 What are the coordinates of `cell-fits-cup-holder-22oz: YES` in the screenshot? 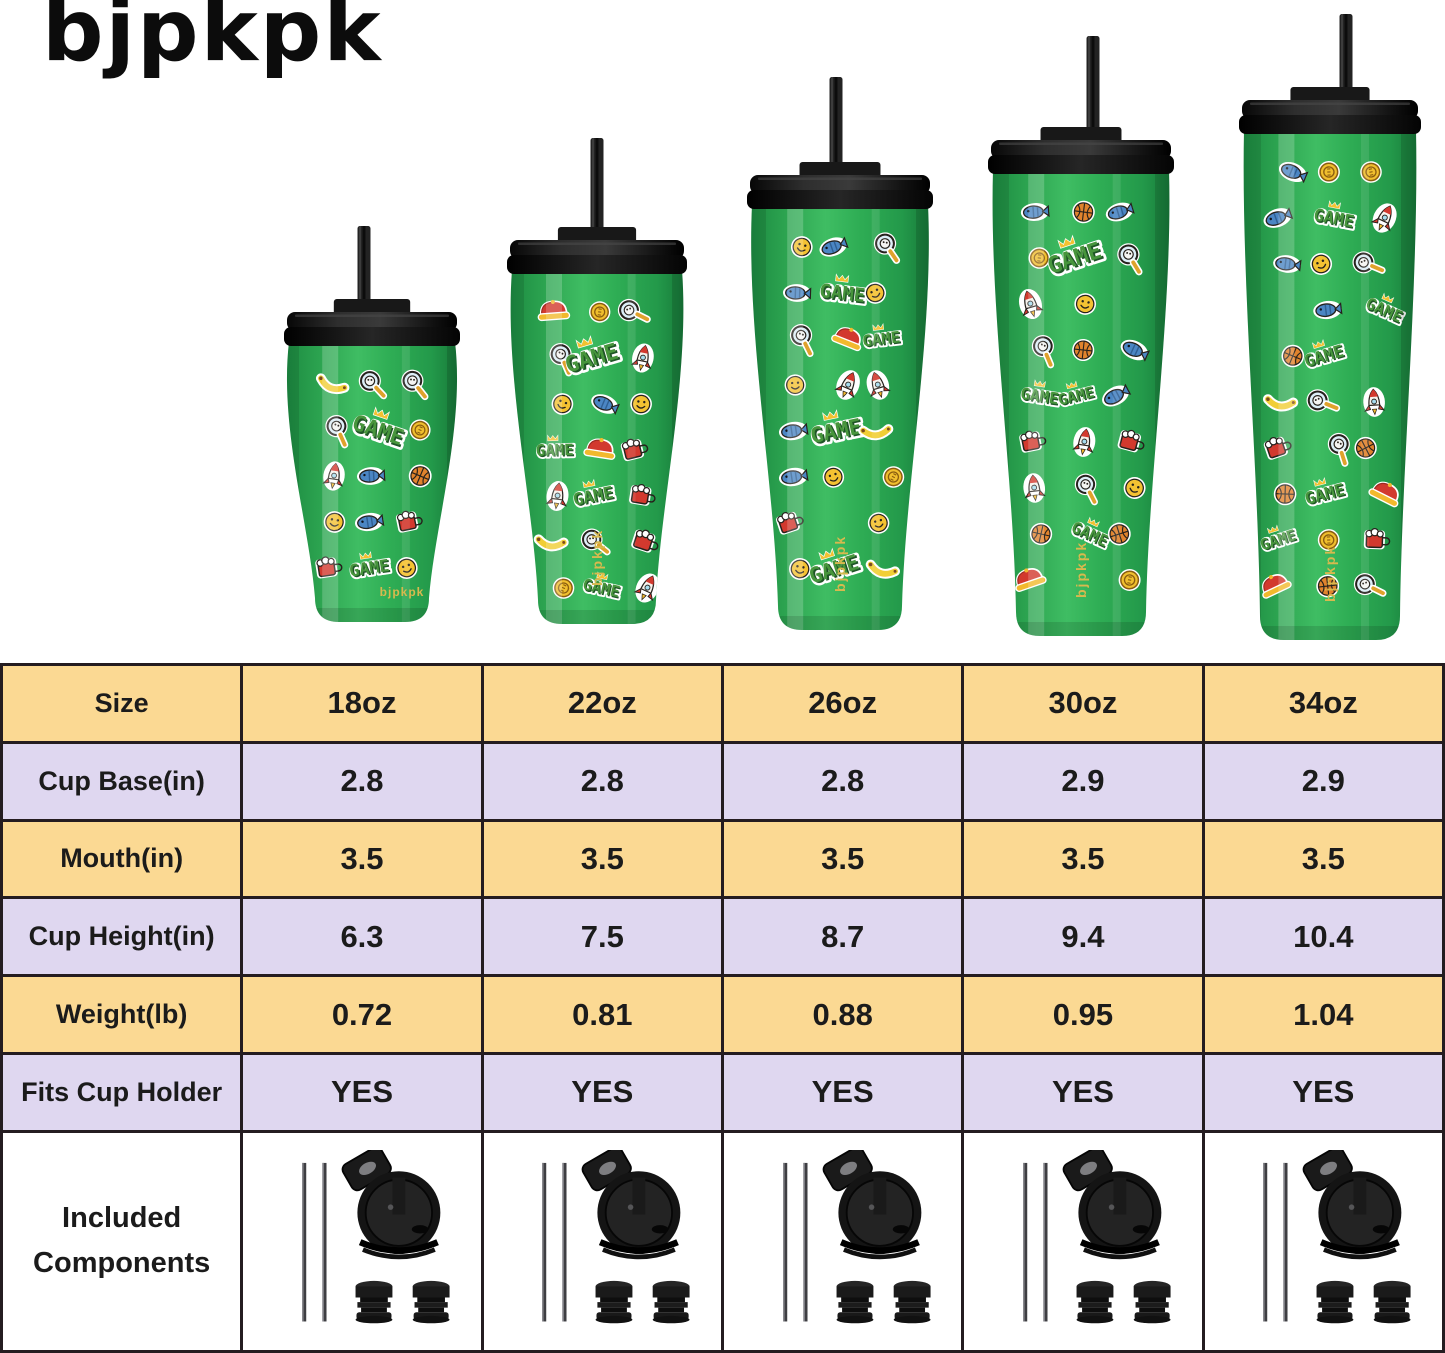 It's located at (602, 1092).